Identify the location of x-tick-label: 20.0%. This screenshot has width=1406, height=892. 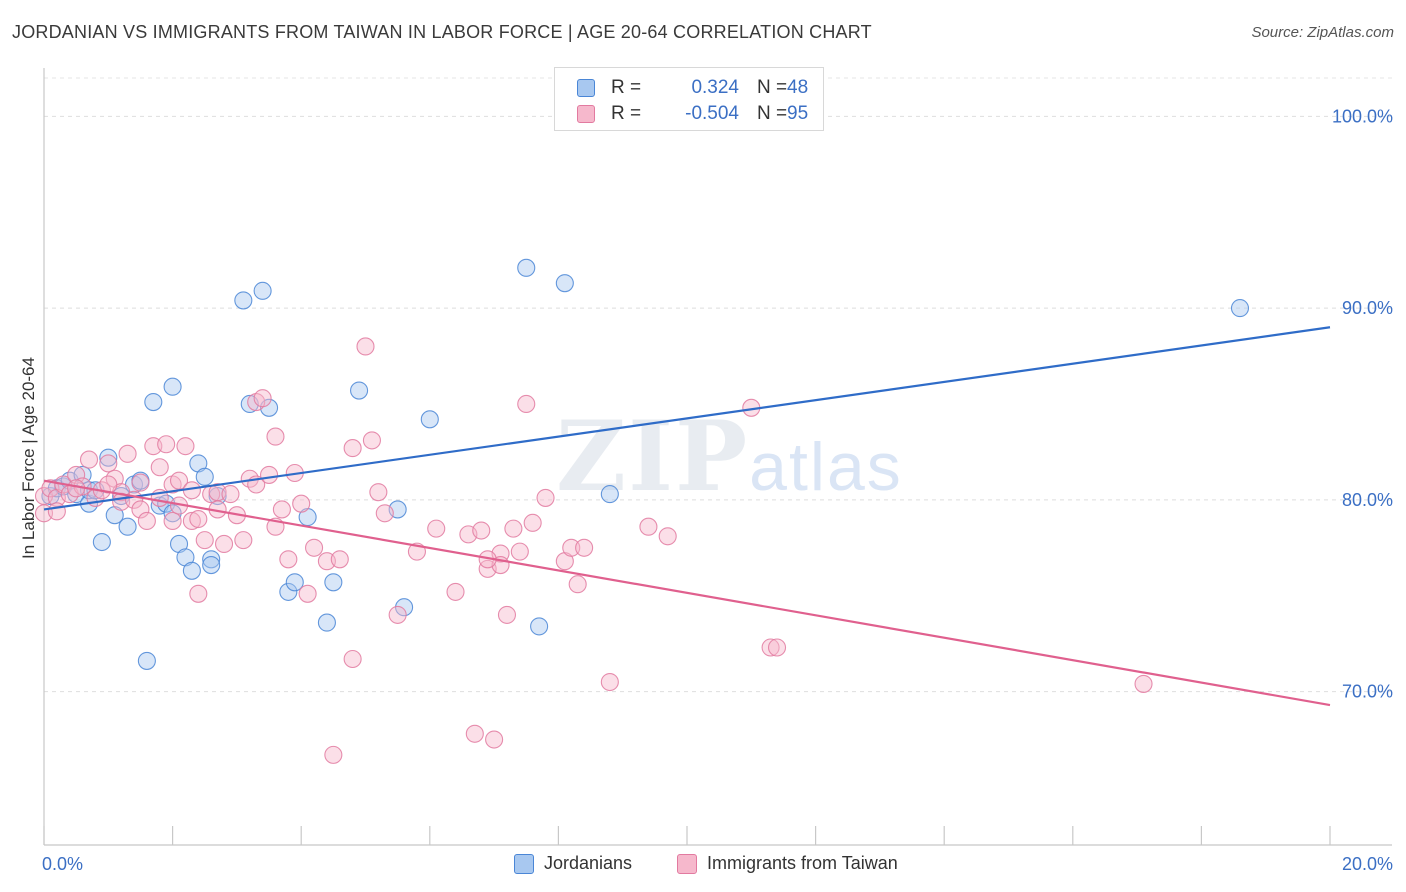
(1367, 864).